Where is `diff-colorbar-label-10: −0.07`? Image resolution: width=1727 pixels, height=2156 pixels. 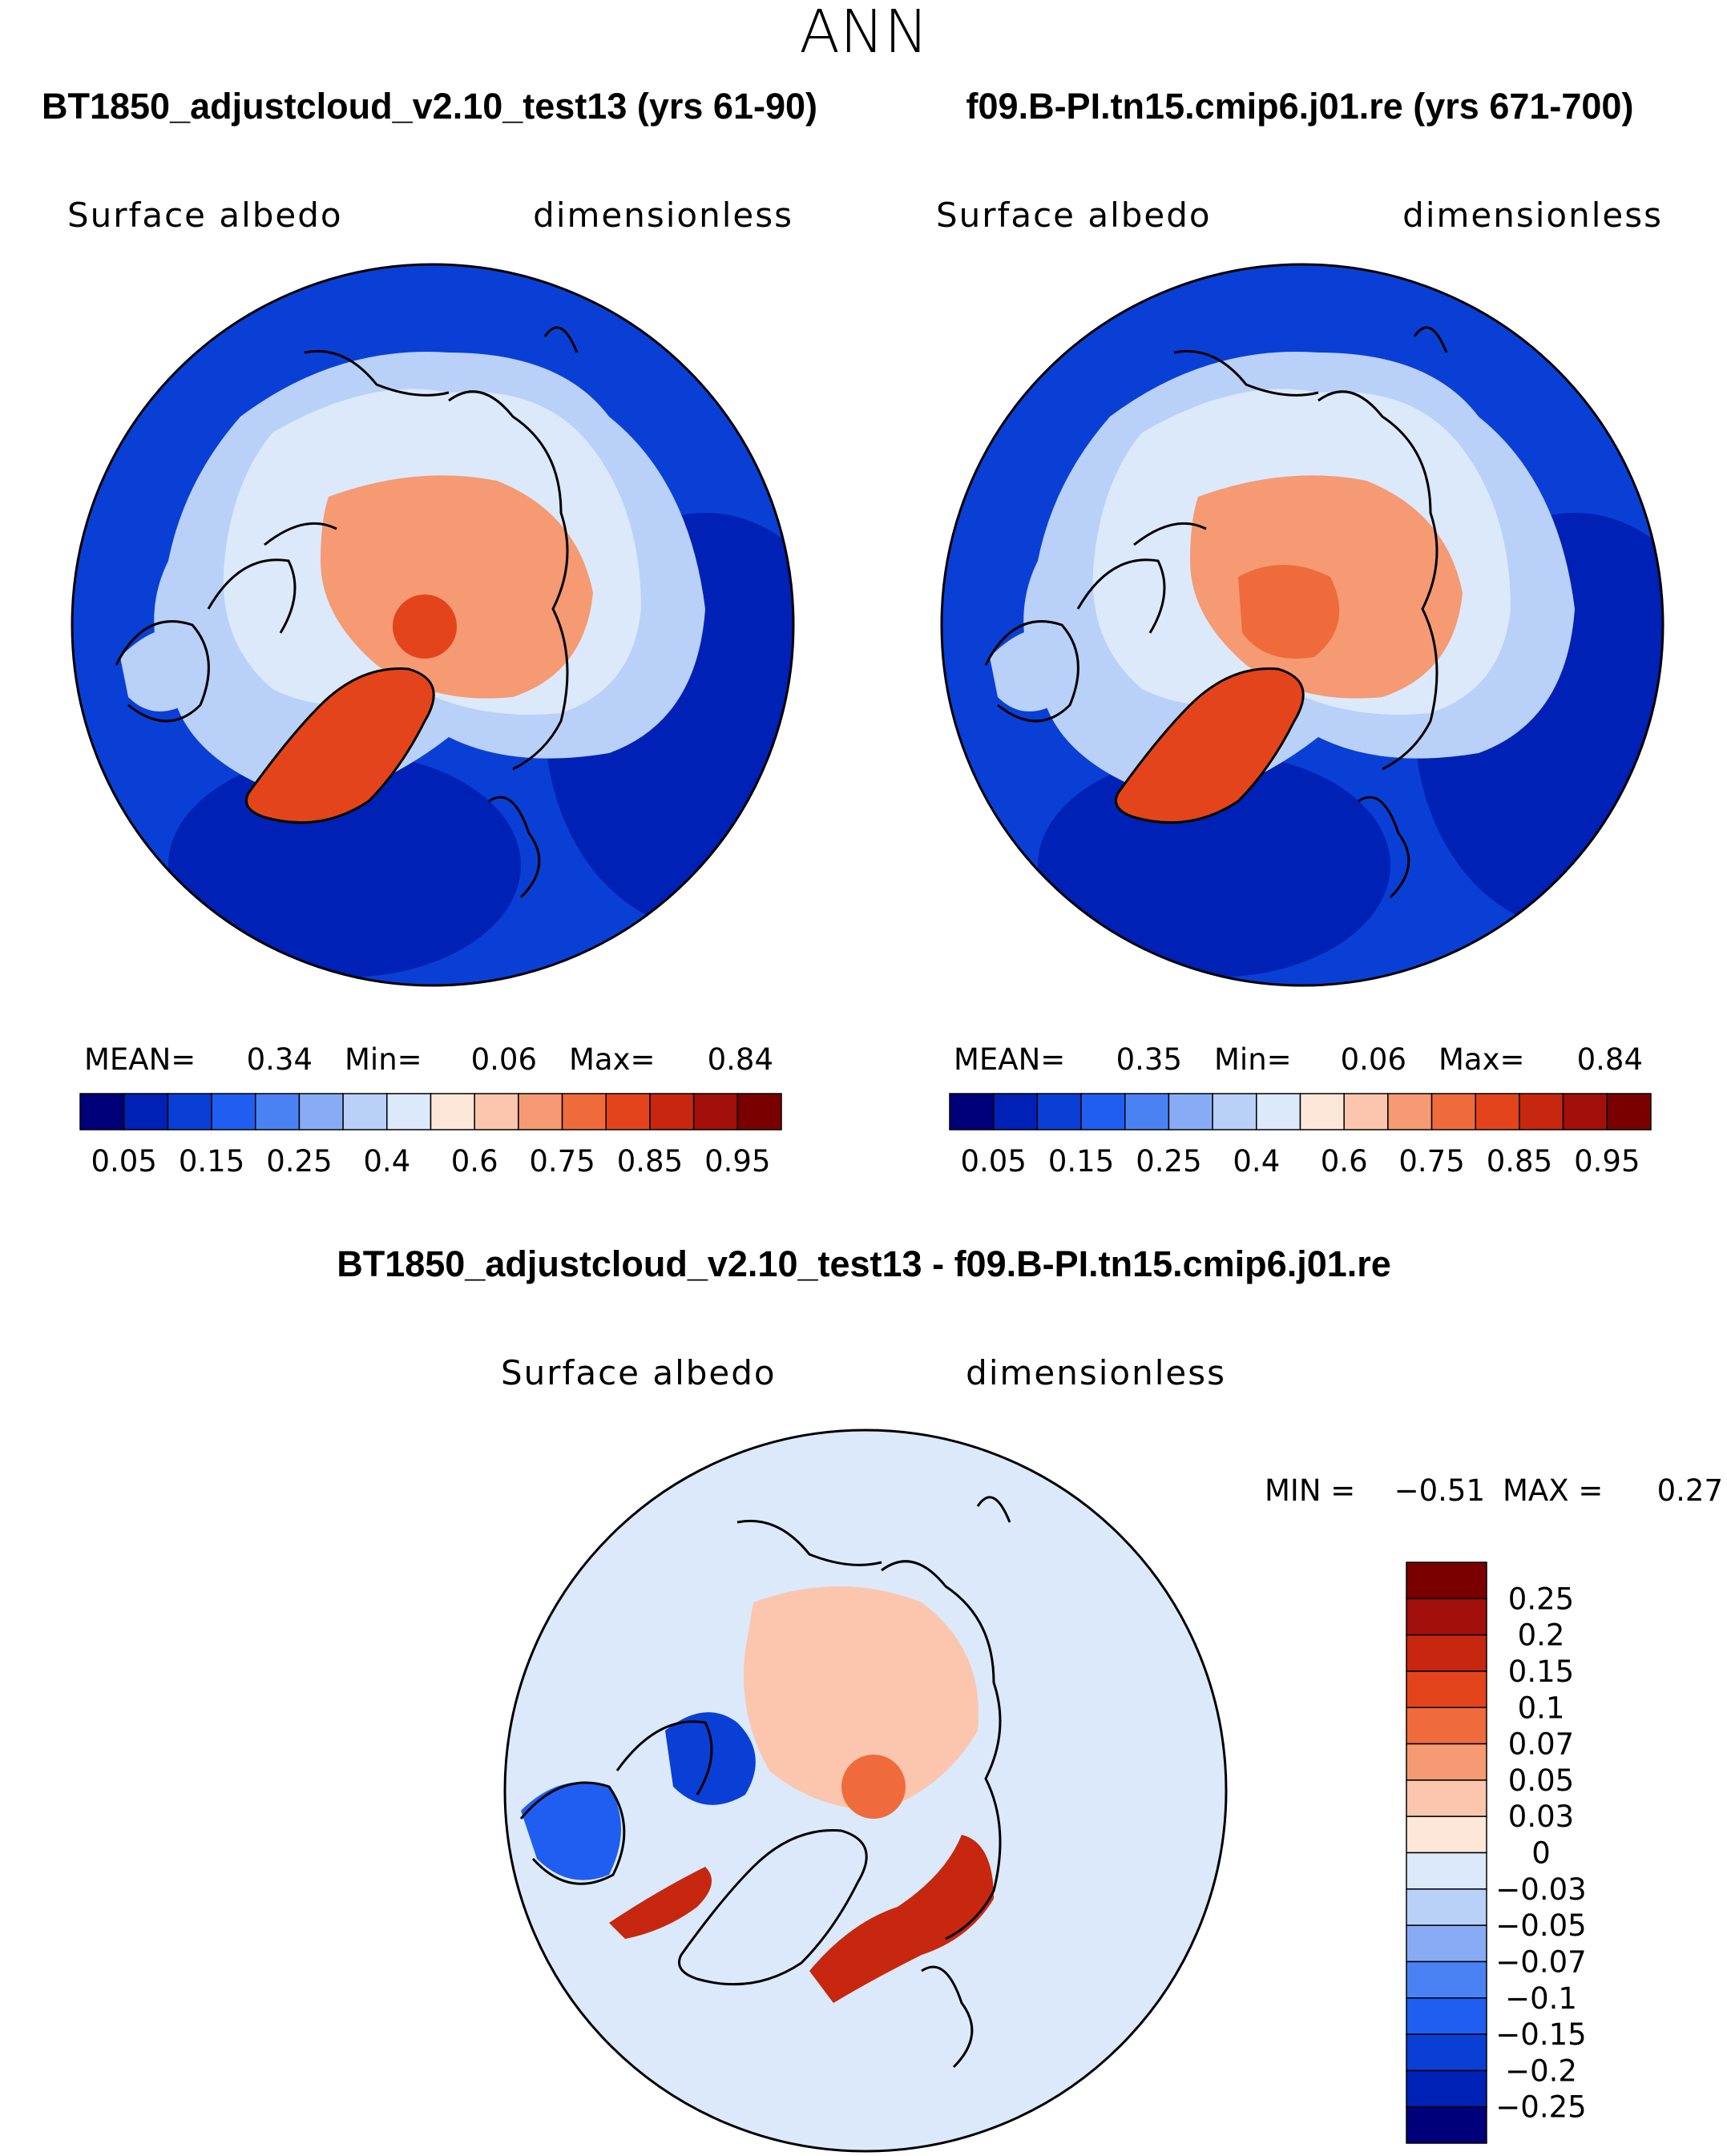 diff-colorbar-label-10: −0.07 is located at coordinates (1540, 1961).